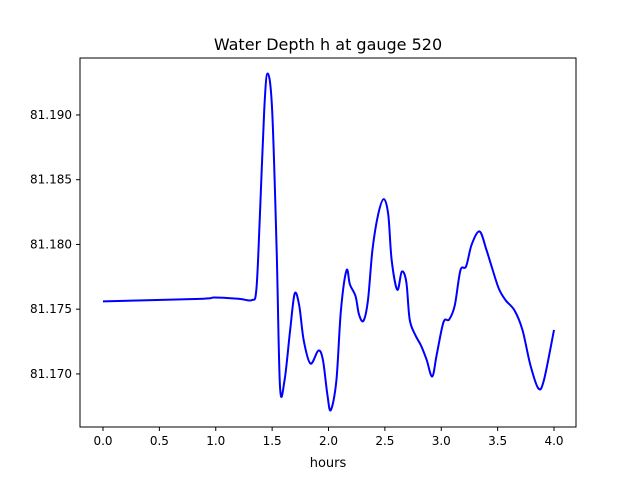  Describe the element at coordinates (384, 441) in the screenshot. I see `x-tick-label: 2.5` at that location.